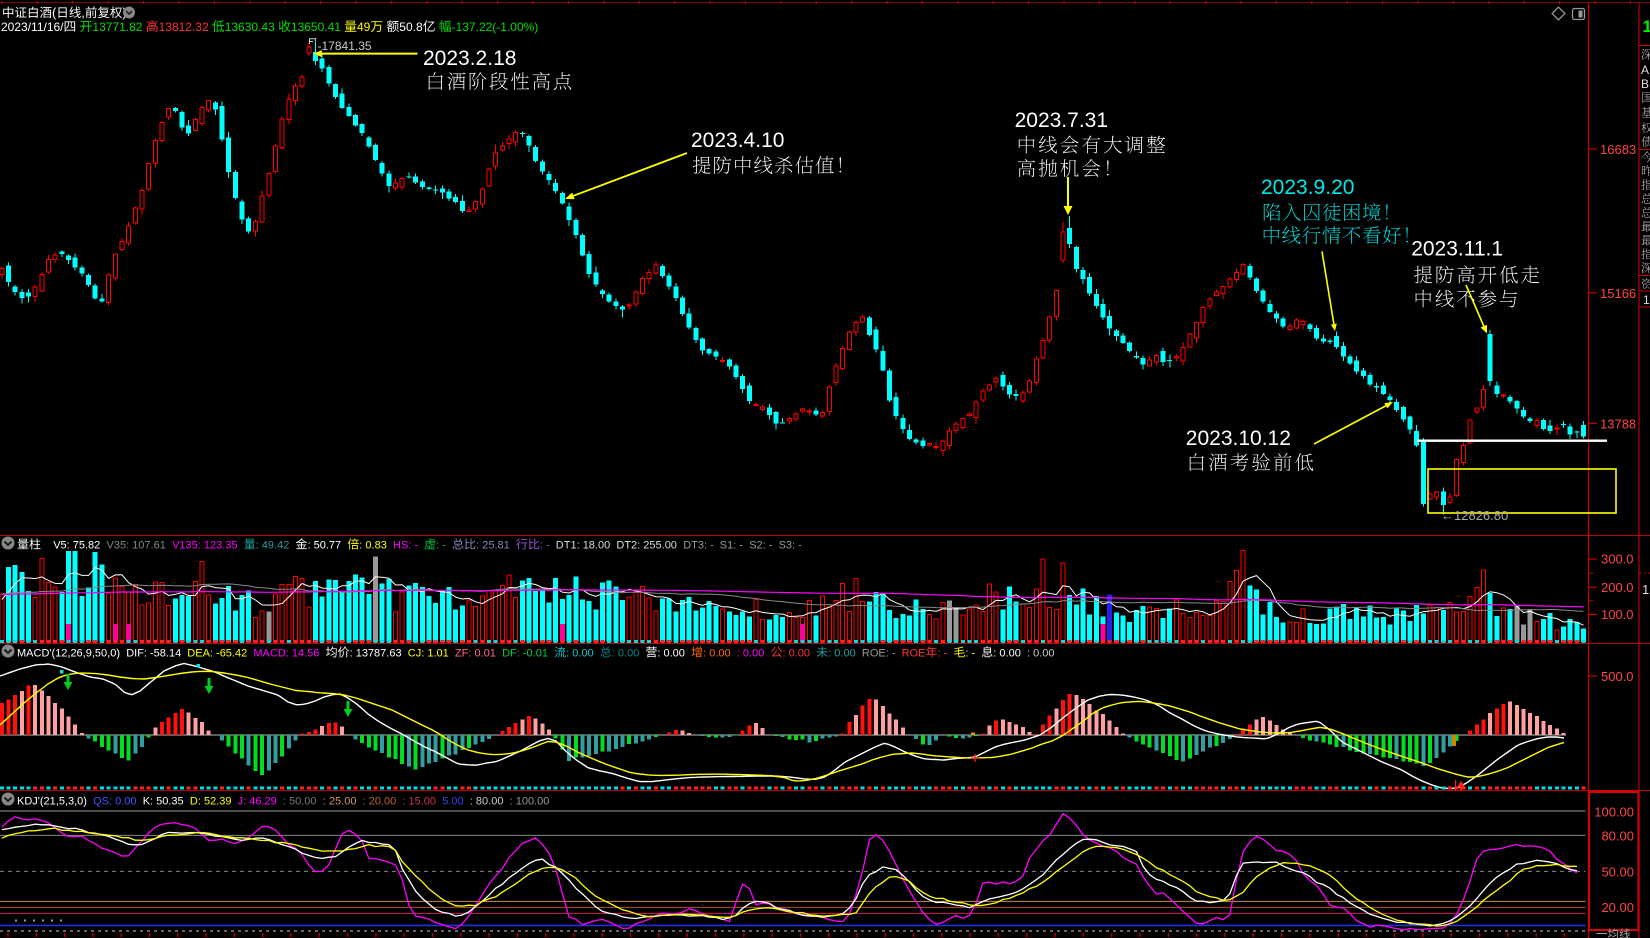  What do you see at coordinates (646, 546) in the screenshot?
I see `svg-text: DT2: 255.00` at bounding box center [646, 546].